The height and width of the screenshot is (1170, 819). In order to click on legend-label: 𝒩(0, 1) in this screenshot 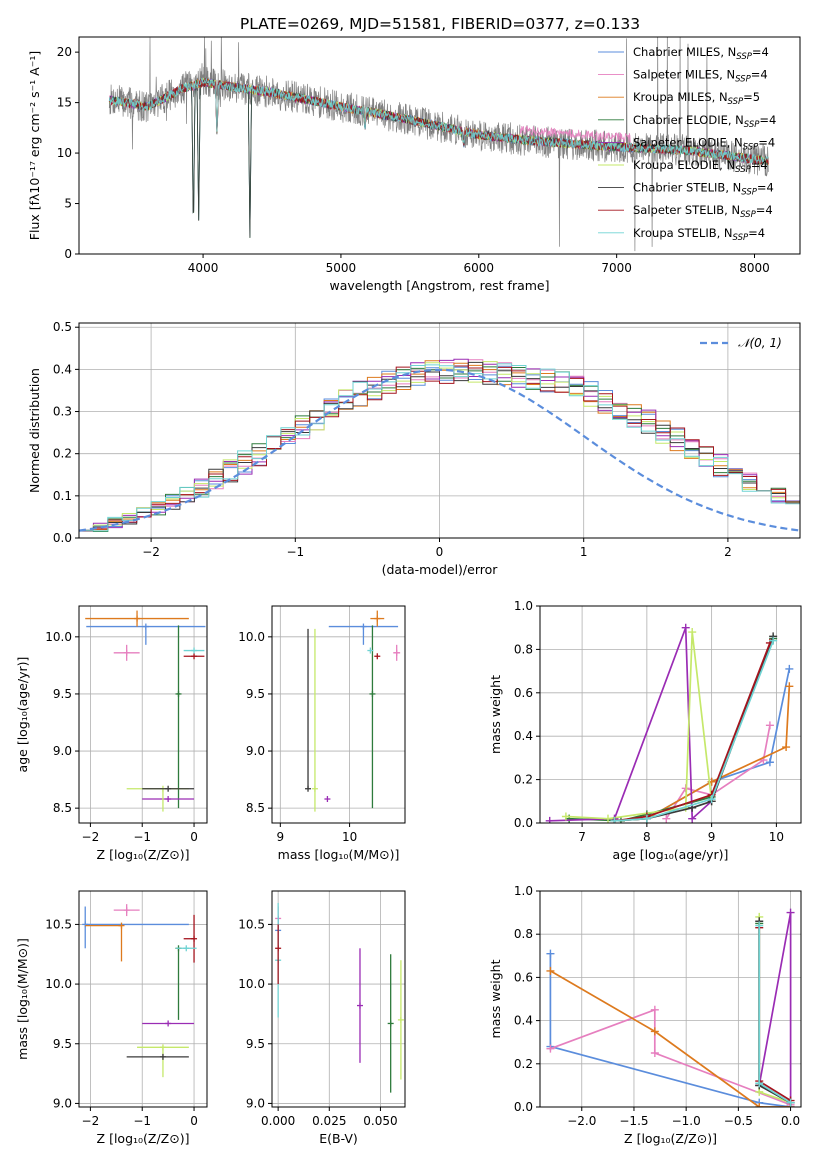, I will do `click(760, 343)`.